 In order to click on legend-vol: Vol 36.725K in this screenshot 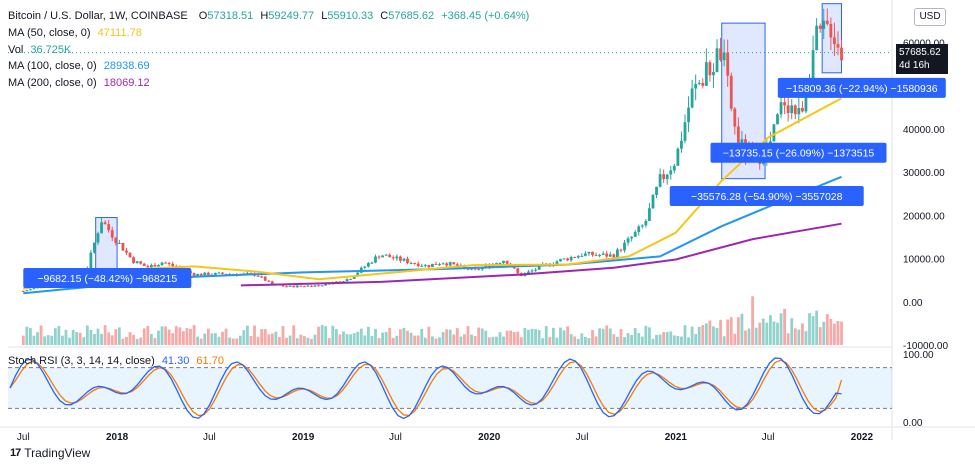, I will do `click(40, 50)`.